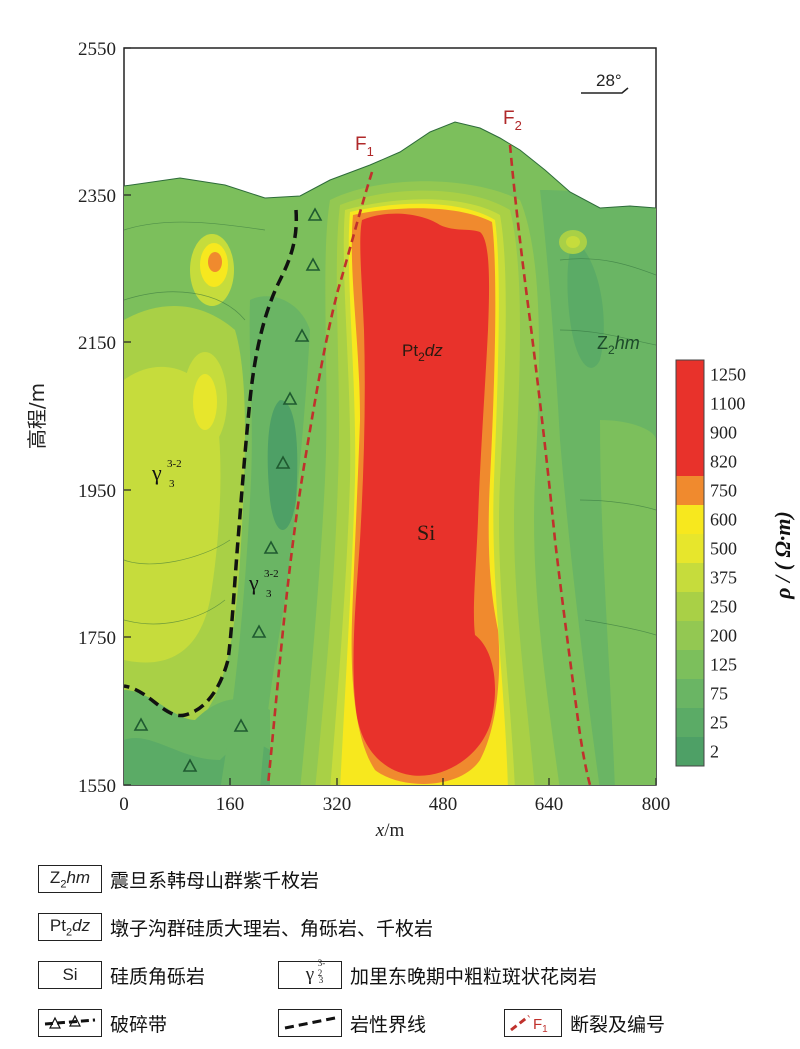 This screenshot has height=1049, width=800. I want to click on label-pt2dz: Pt2dz, so click(422, 352).